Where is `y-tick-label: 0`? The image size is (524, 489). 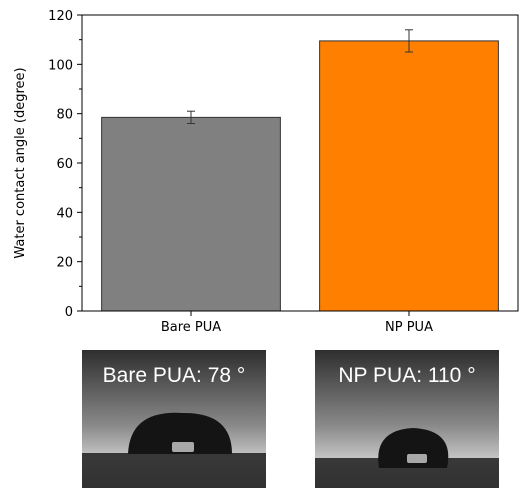 y-tick-label: 0 is located at coordinates (69, 312).